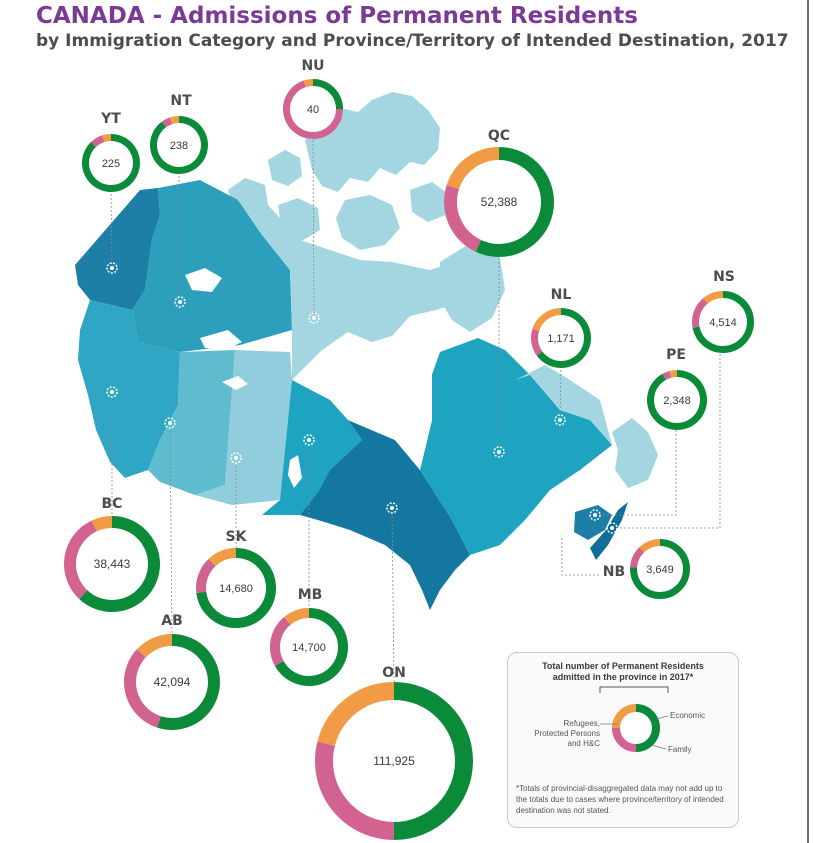 The height and width of the screenshot is (843, 813). What do you see at coordinates (107, 138) in the screenshot?
I see `yt-refugees-segment` at bounding box center [107, 138].